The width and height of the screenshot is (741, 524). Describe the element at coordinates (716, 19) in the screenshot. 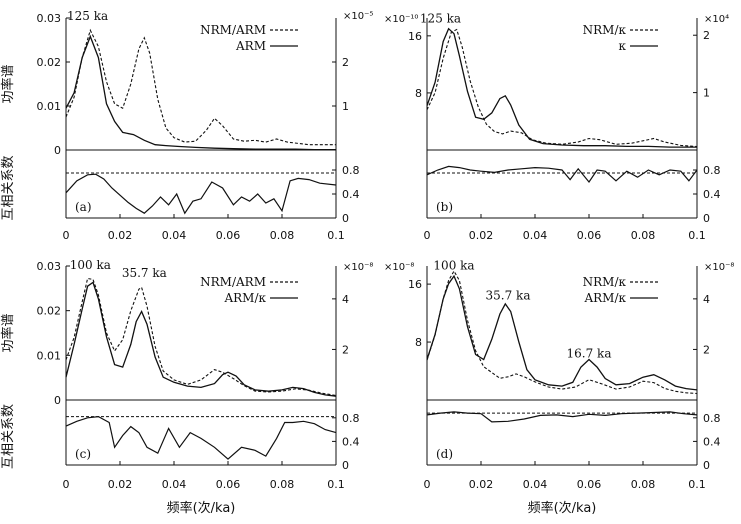

I see `right-multiplier: ×10⁴` at that location.